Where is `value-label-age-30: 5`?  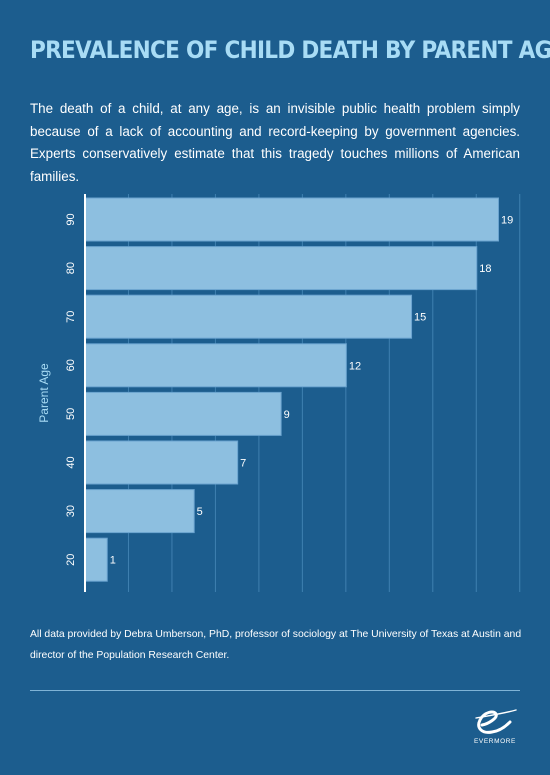 value-label-age-30: 5 is located at coordinates (200, 512).